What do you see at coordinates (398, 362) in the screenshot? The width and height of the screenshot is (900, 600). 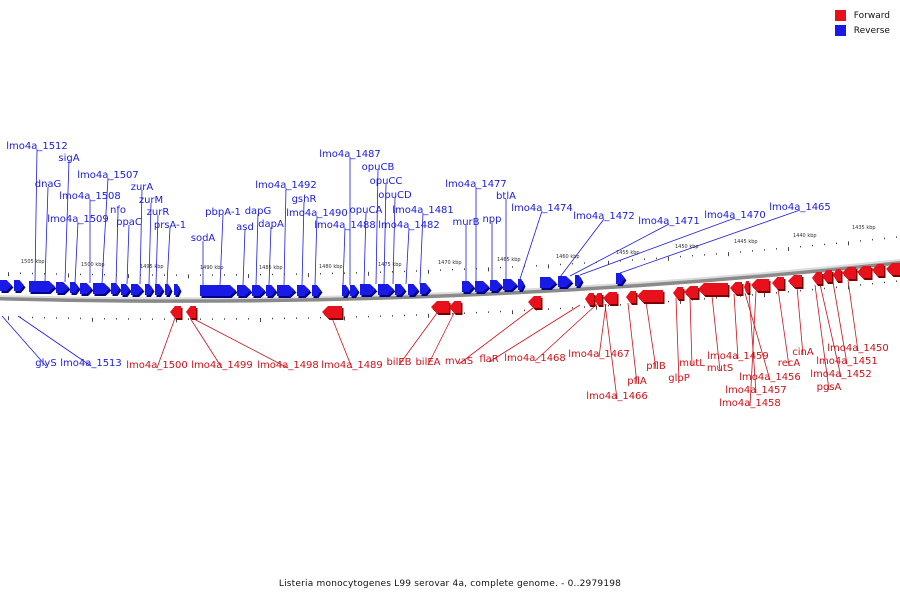 I see `forward-gene-label: bilEB` at bounding box center [398, 362].